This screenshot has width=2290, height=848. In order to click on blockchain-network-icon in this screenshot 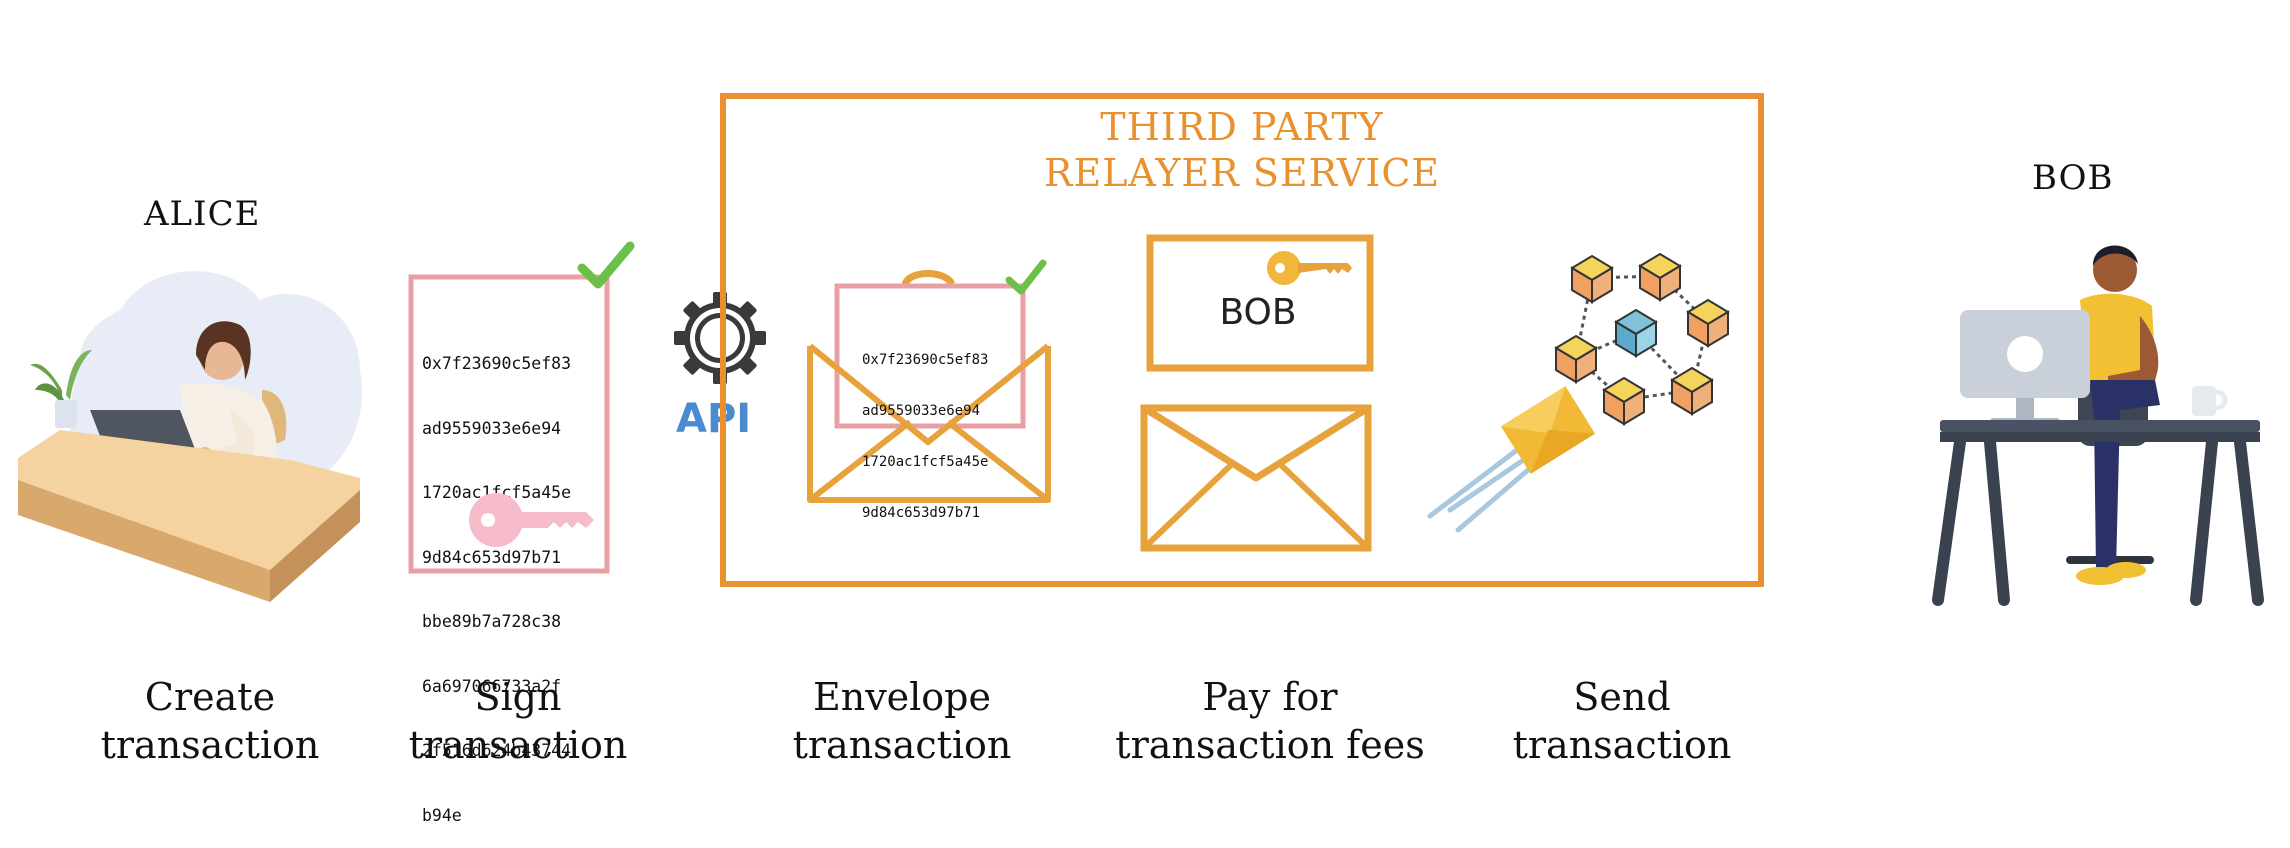, I will do `click(1580, 390)`.